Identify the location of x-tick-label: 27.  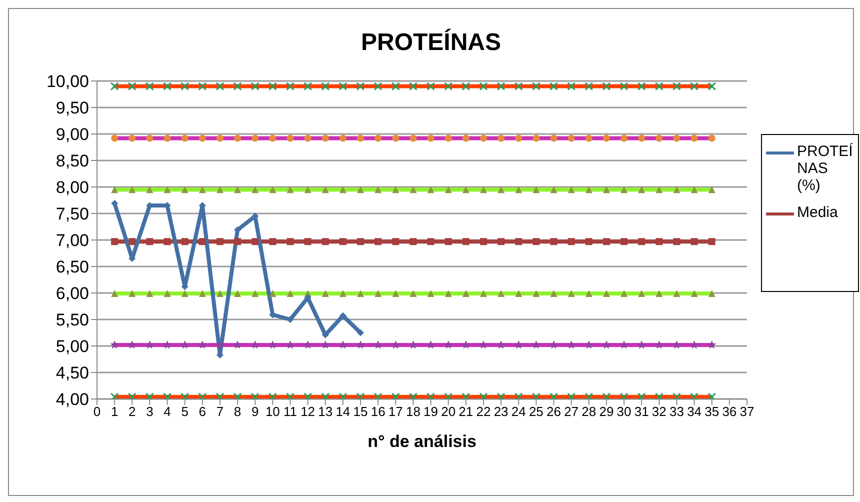
(571, 412).